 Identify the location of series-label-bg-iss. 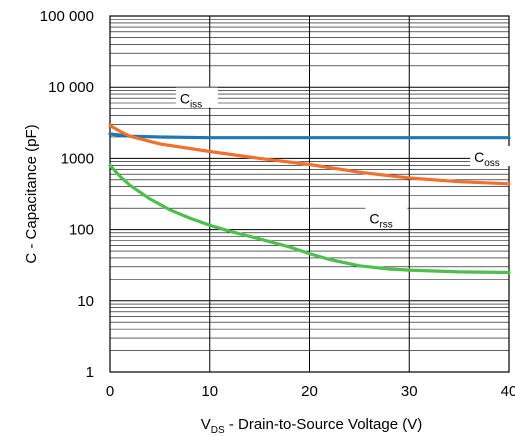
(196, 97).